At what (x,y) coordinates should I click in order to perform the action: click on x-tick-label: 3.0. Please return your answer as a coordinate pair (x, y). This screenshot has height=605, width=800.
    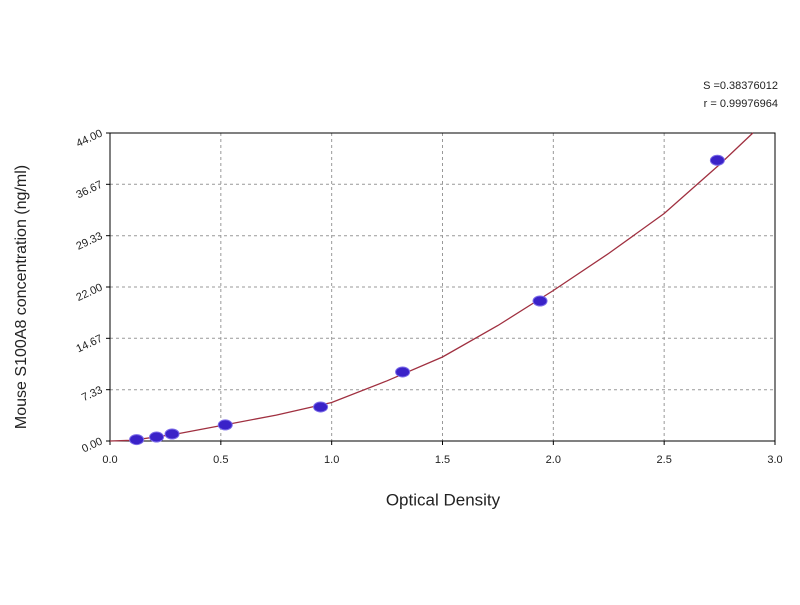
    Looking at the image, I should click on (774, 460).